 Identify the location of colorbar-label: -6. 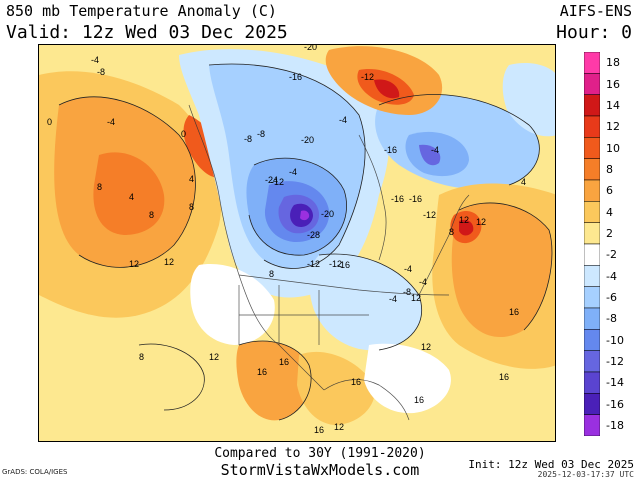
(611, 297).